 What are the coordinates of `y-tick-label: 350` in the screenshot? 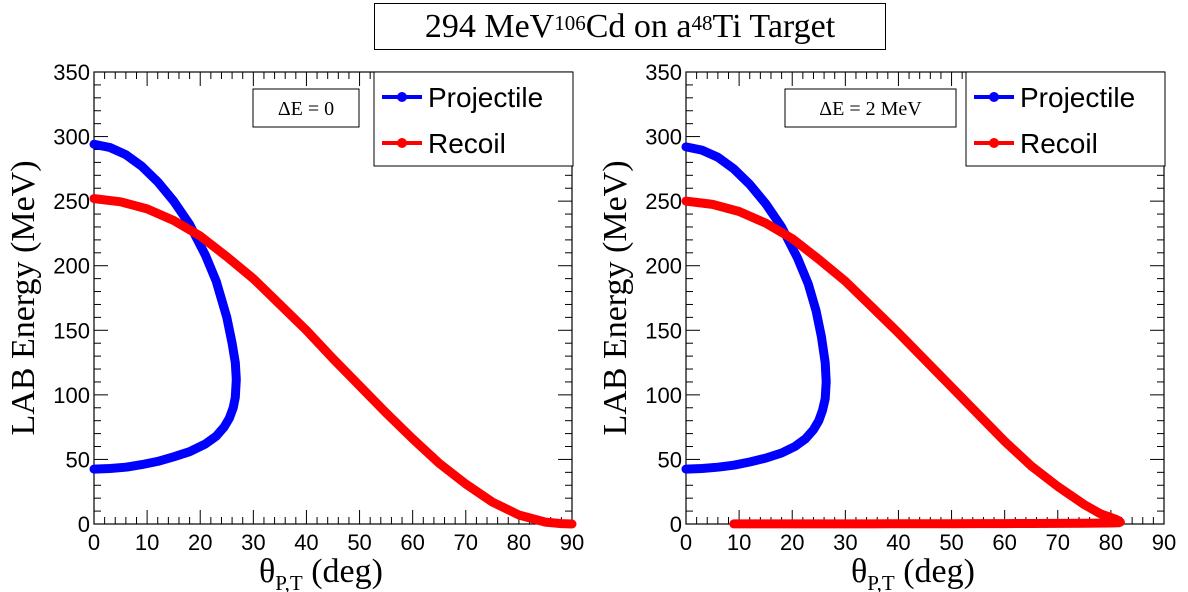 It's located at (71, 72).